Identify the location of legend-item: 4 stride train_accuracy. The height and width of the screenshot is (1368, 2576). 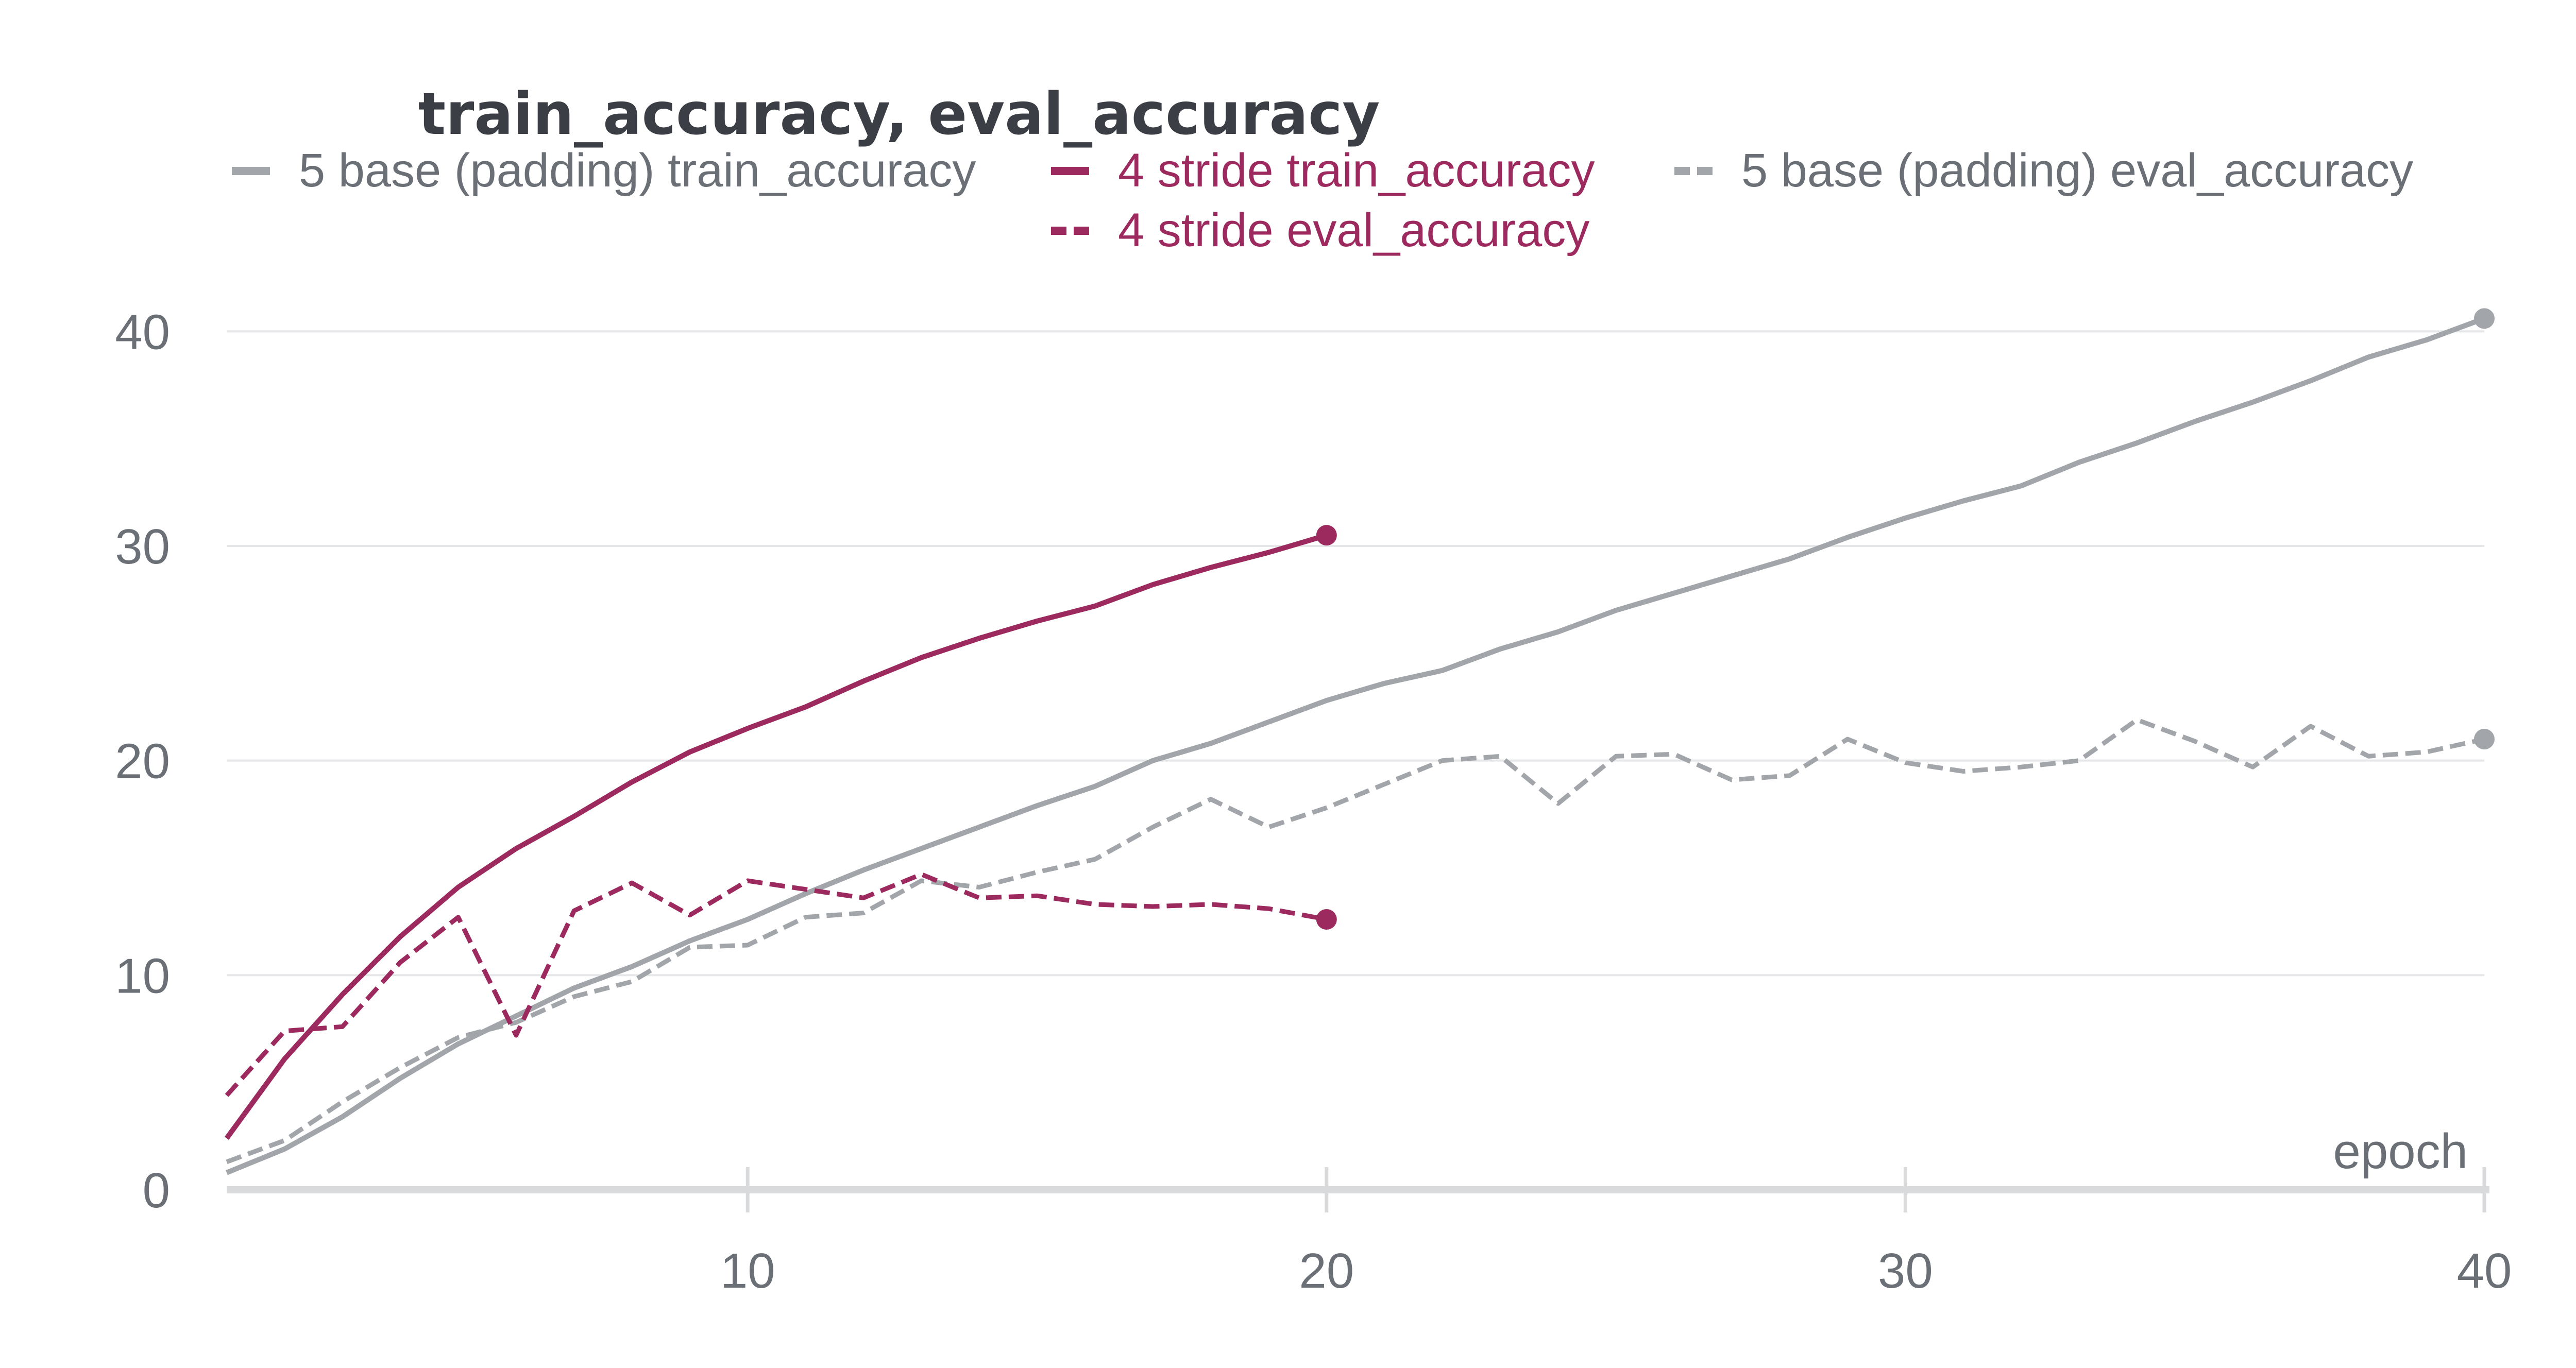
(1323, 170).